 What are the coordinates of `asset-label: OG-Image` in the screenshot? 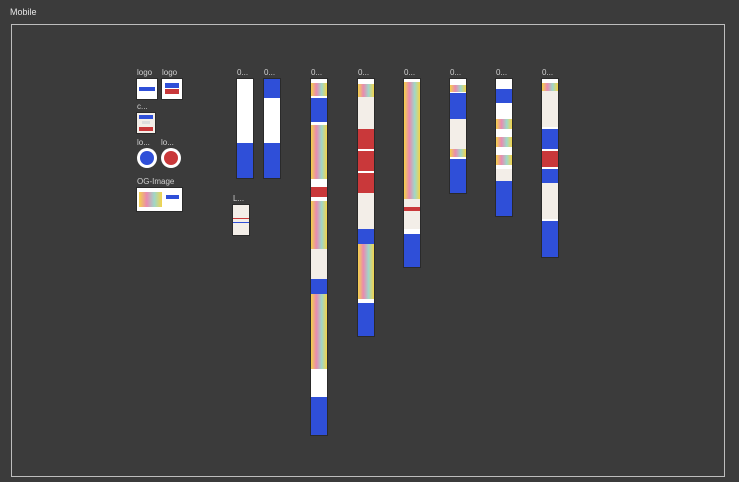 It's located at (156, 181).